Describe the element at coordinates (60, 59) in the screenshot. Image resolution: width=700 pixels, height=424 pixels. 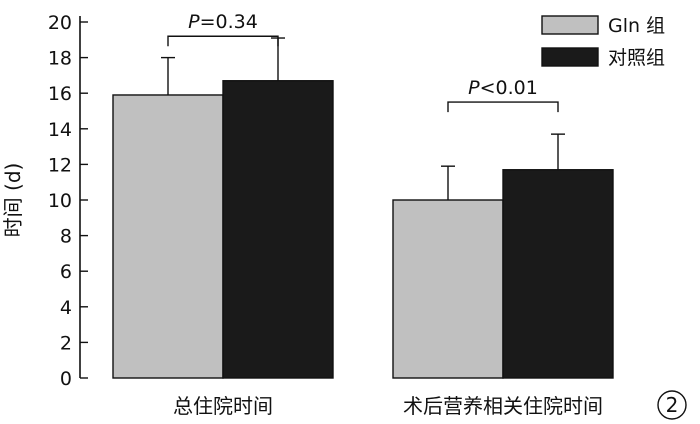
I see `y-tick-label: 18` at that location.